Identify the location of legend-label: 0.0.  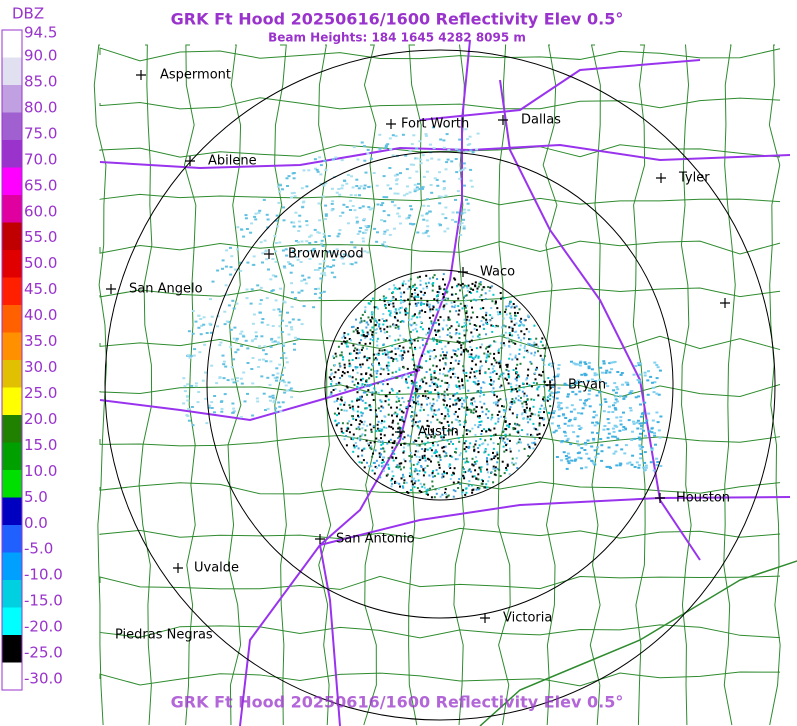
(36, 523).